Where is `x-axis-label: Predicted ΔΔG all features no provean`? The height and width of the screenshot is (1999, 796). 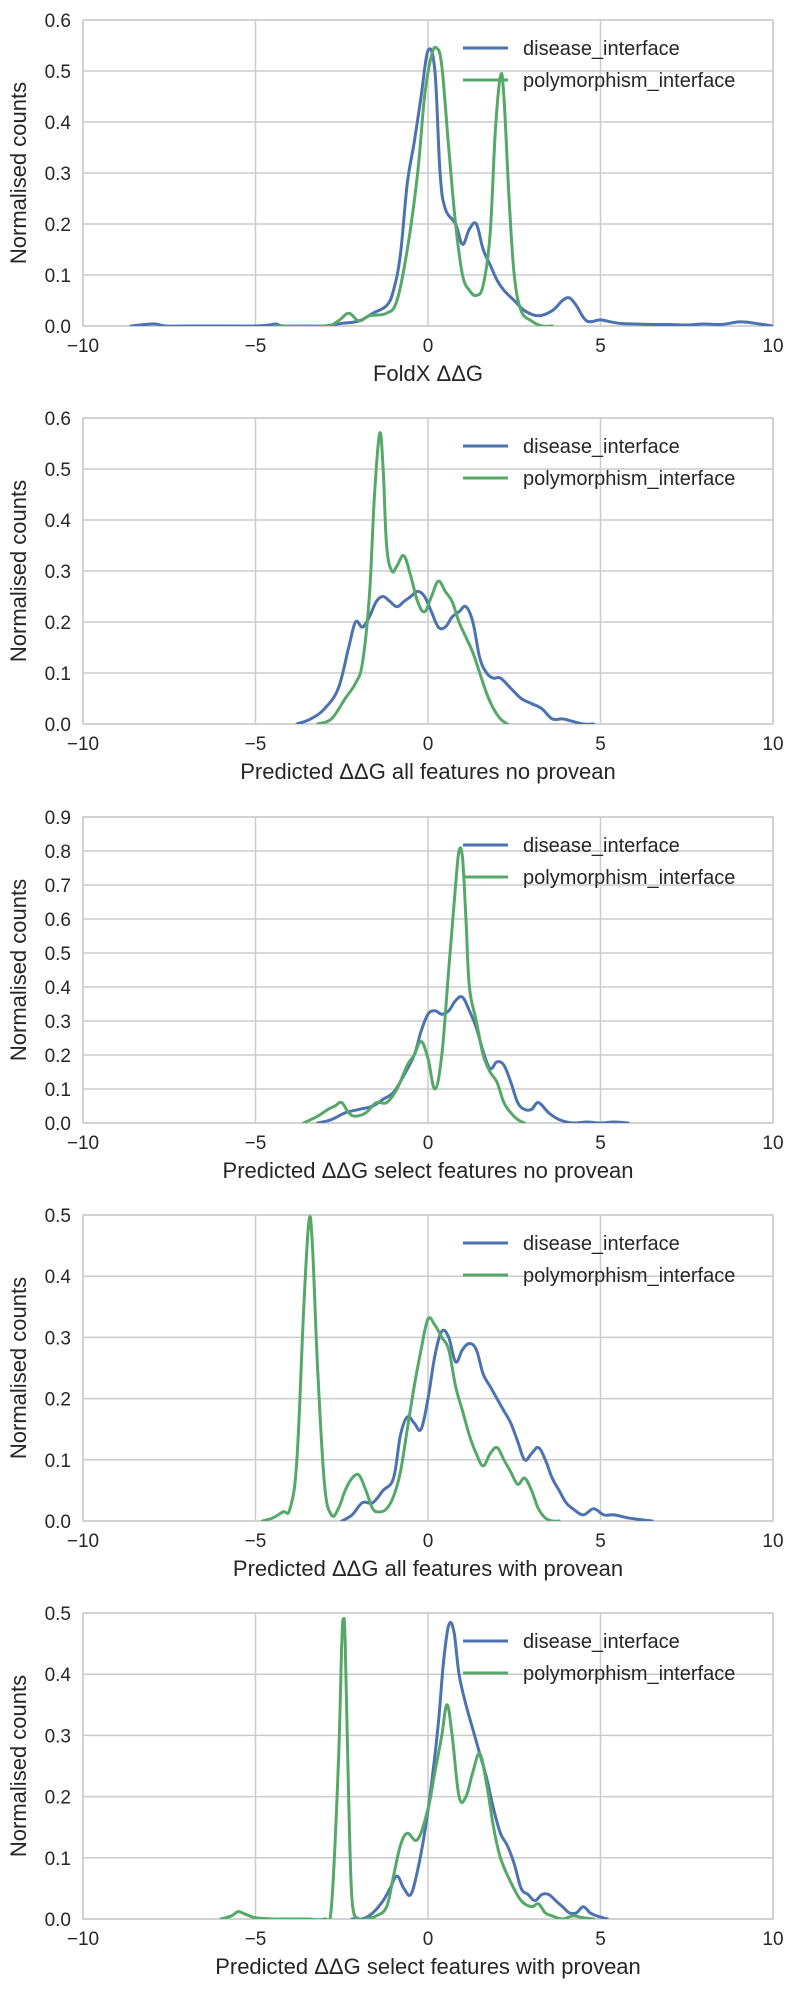
x-axis-label: Predicted ΔΔG all features no provean is located at coordinates (427, 771).